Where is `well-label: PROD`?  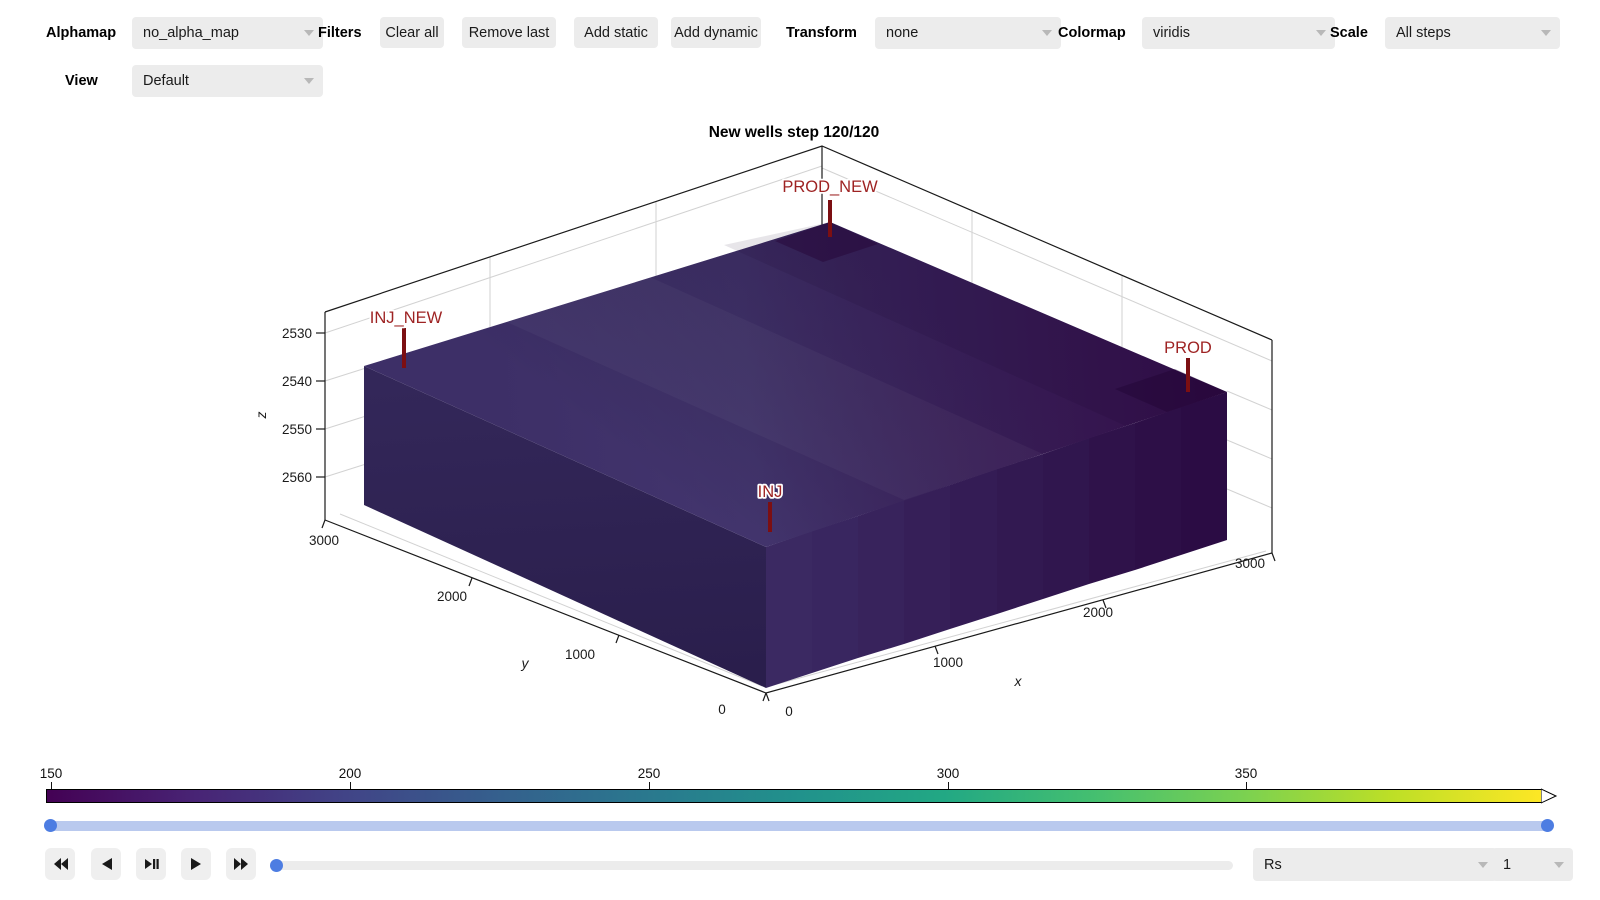
well-label: PROD is located at coordinates (1188, 348).